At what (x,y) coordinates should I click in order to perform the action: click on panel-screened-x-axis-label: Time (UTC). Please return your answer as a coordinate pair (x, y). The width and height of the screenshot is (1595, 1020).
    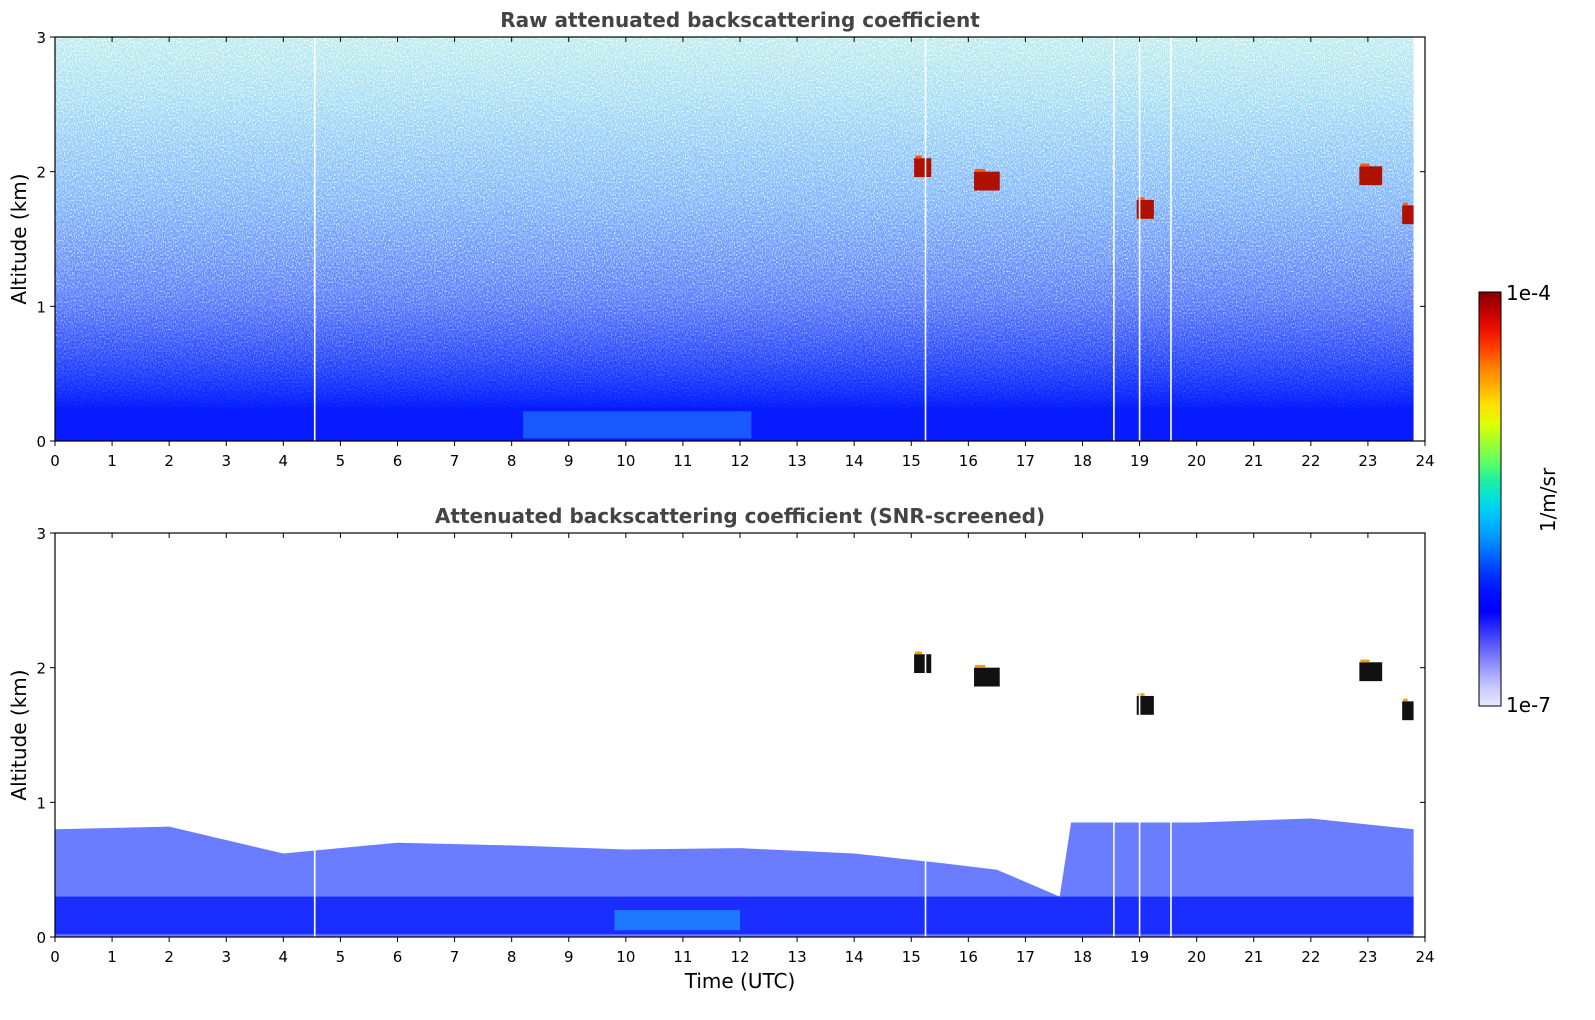
    Looking at the image, I should click on (740, 981).